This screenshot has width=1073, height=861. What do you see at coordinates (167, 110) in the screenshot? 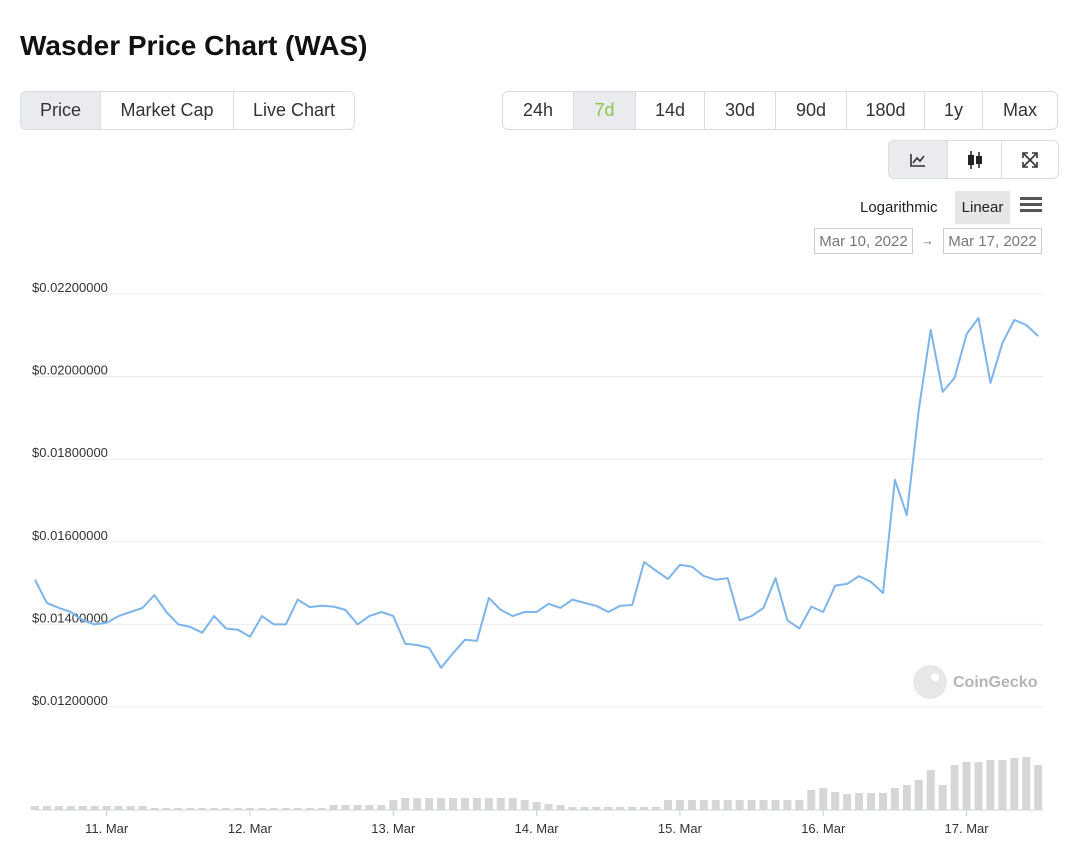
I see `tab: Market Cap` at bounding box center [167, 110].